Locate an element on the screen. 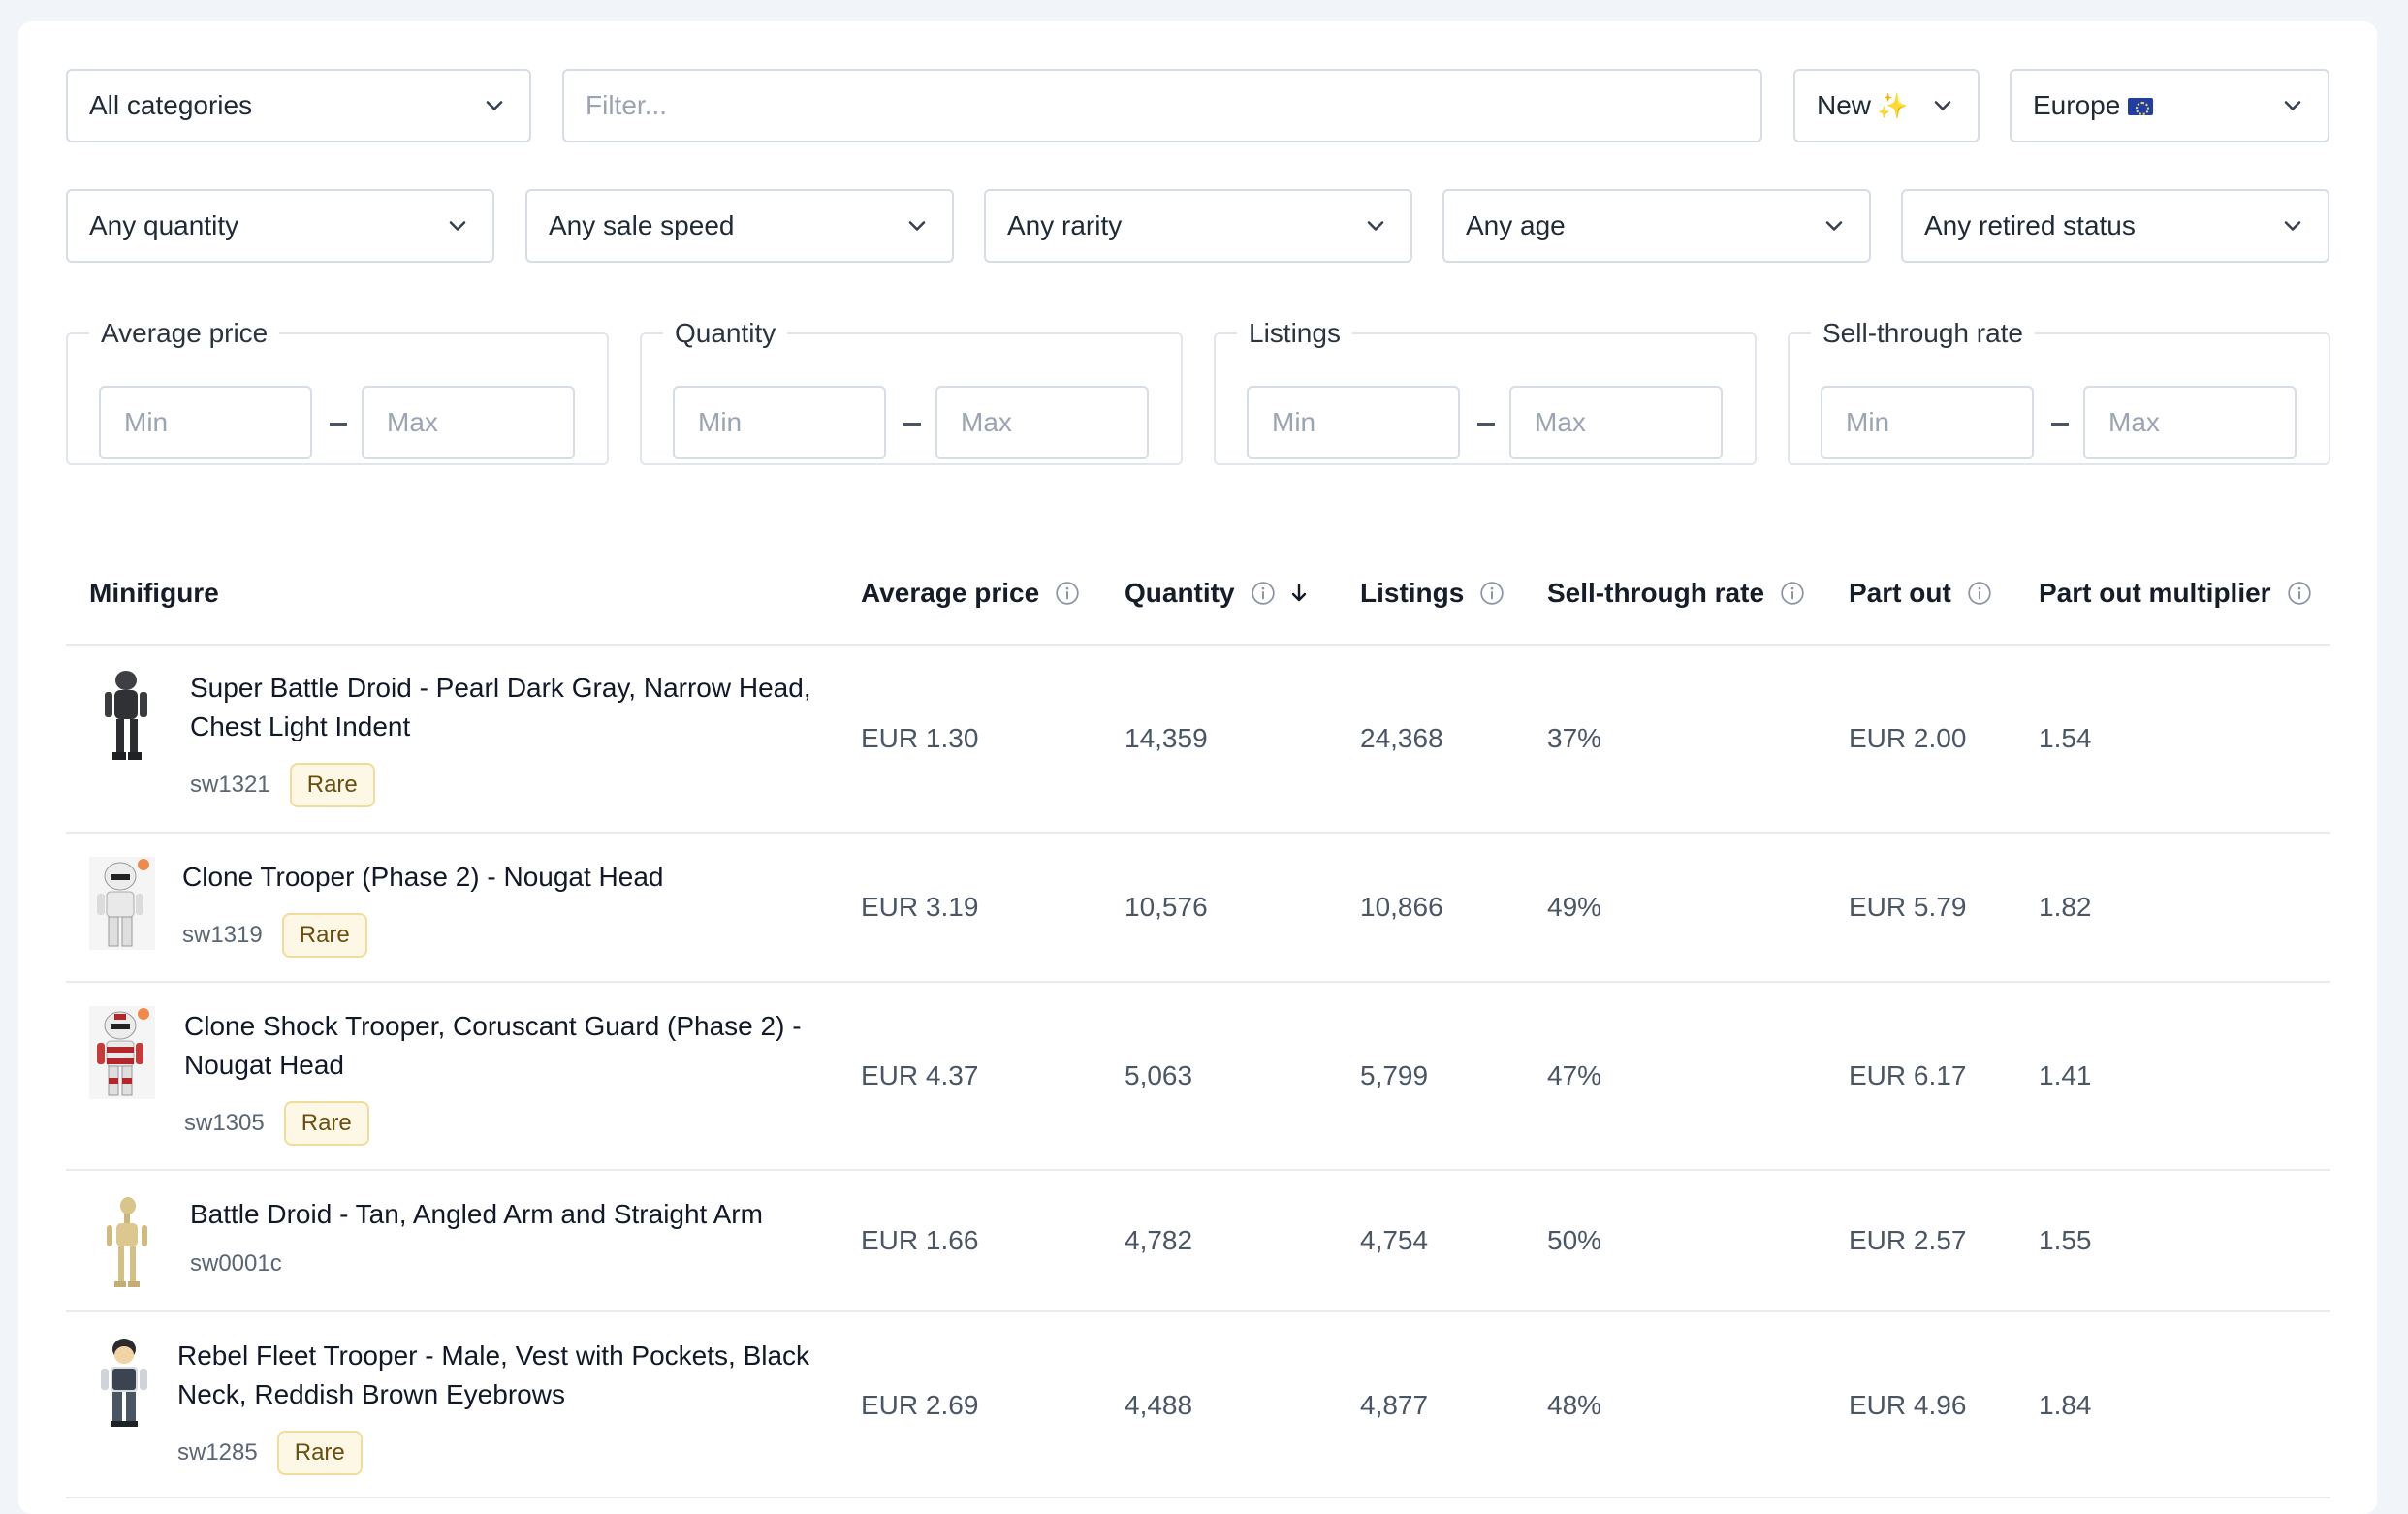 This screenshot has width=2408, height=1514. average-price-max-input is located at coordinates (468, 422).